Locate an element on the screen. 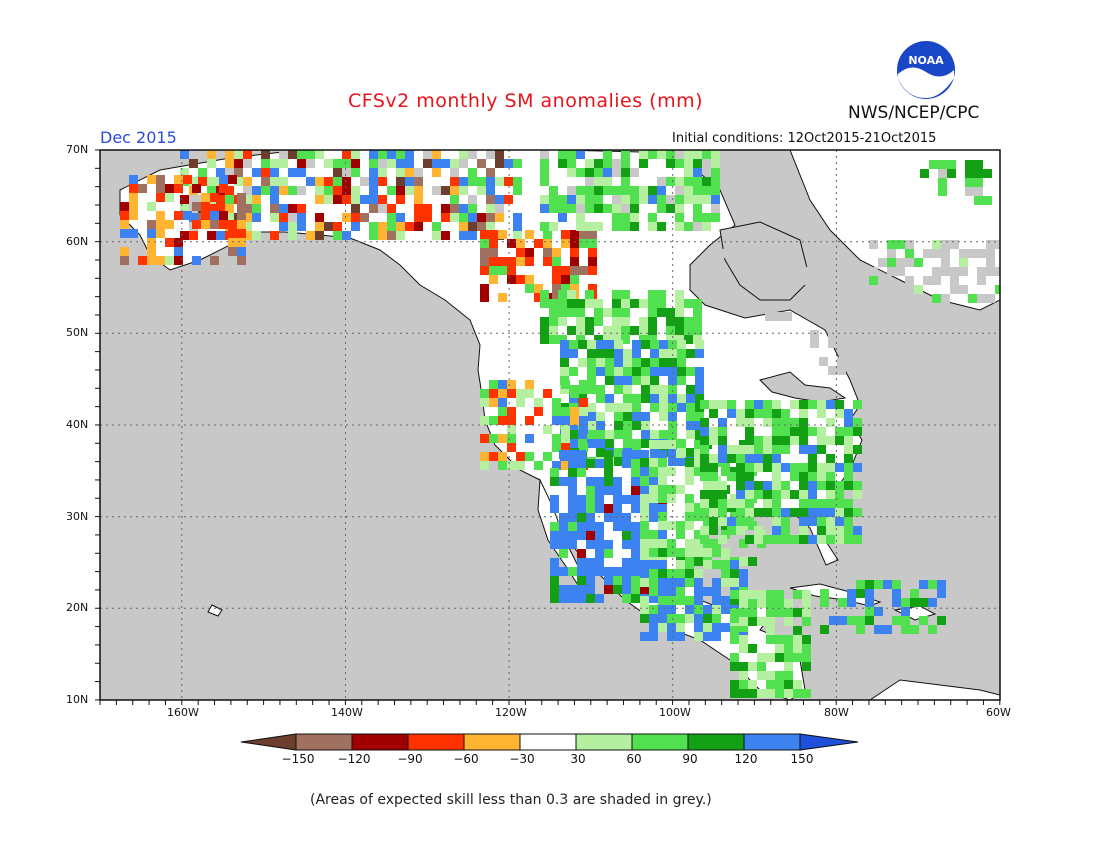  colorbar-label: −90 is located at coordinates (410, 759).